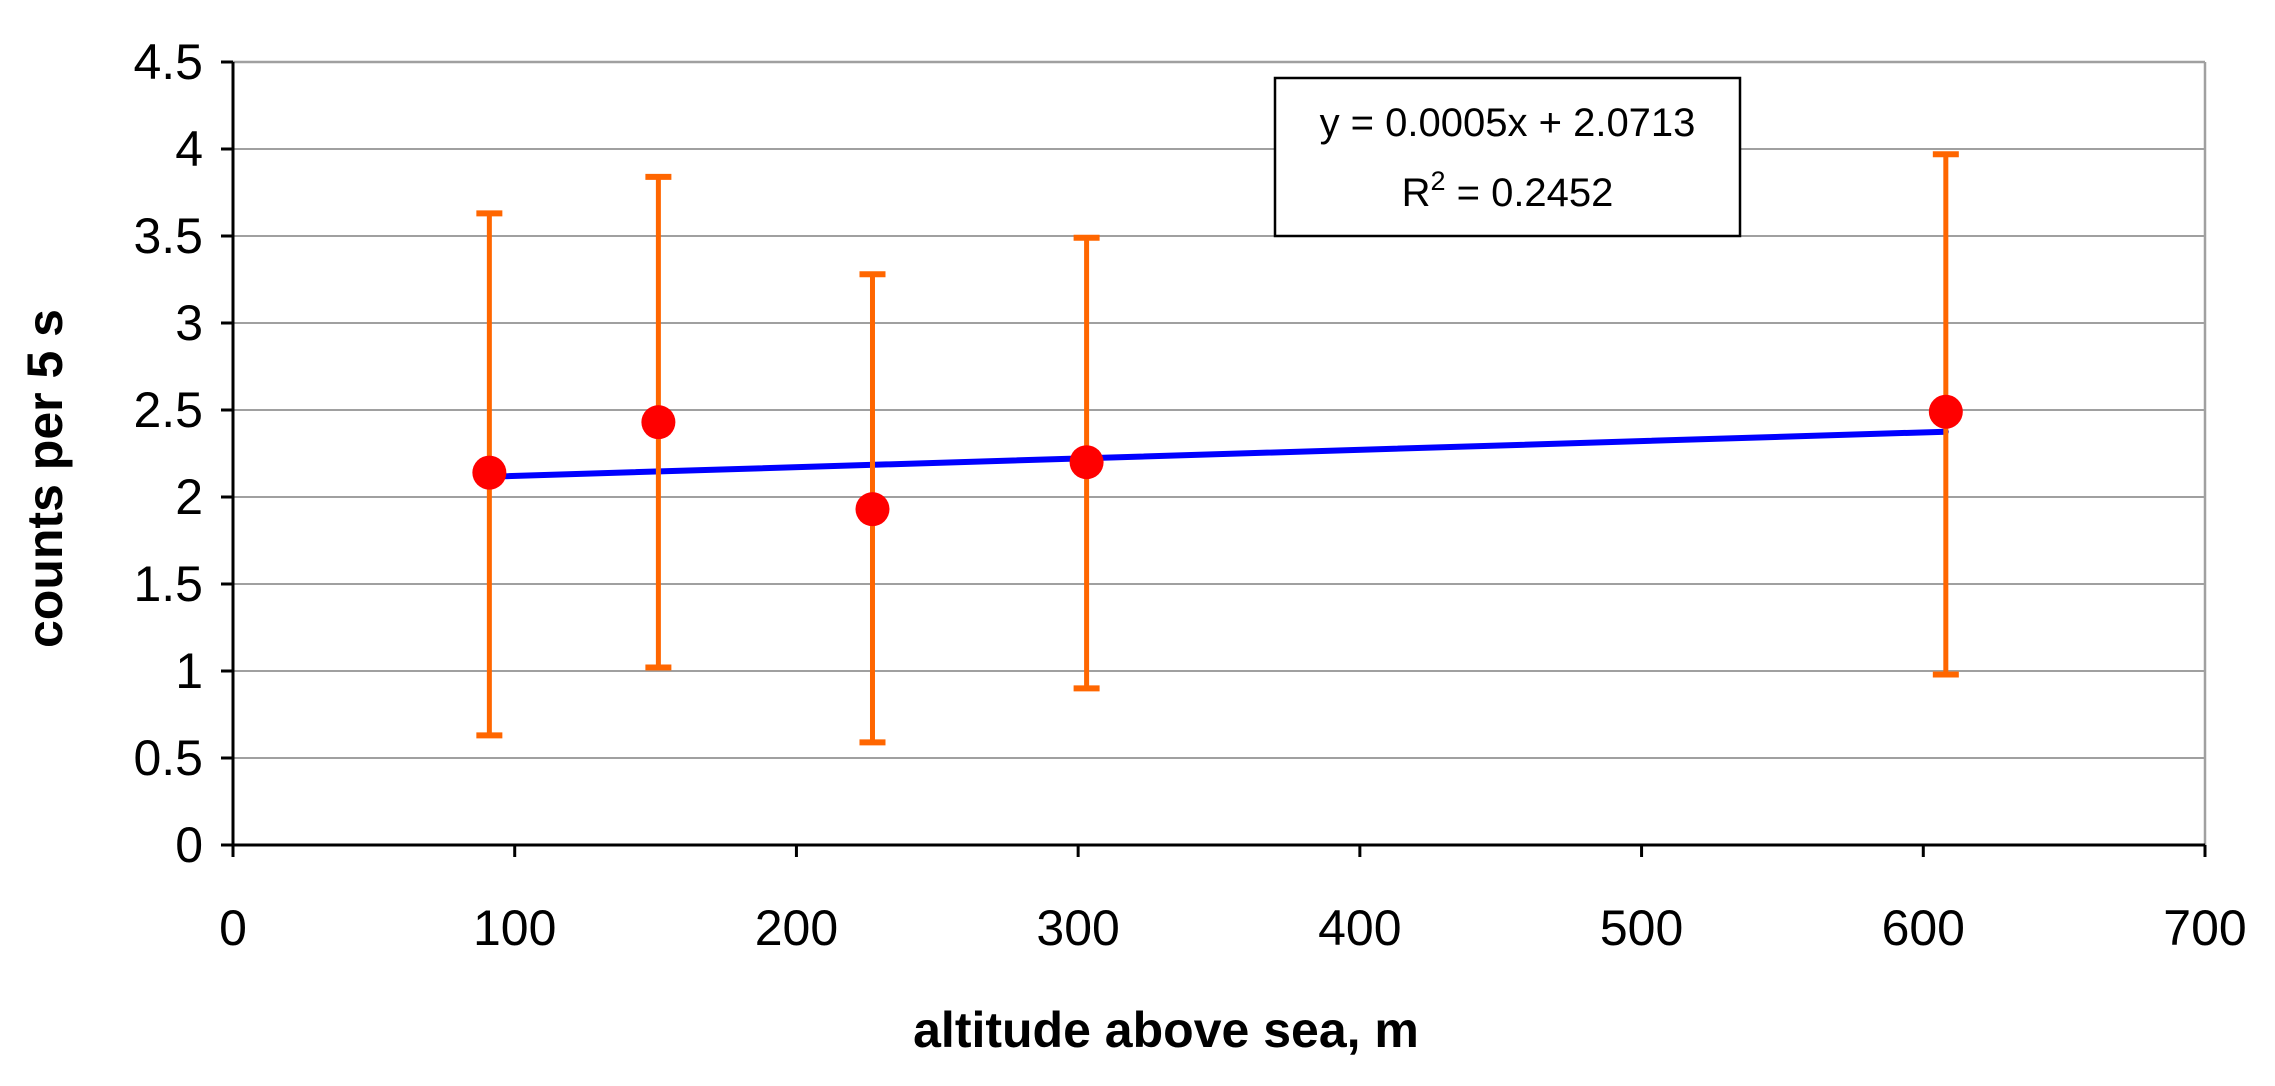  What do you see at coordinates (514, 928) in the screenshot?
I see `x-tick-label: 100` at bounding box center [514, 928].